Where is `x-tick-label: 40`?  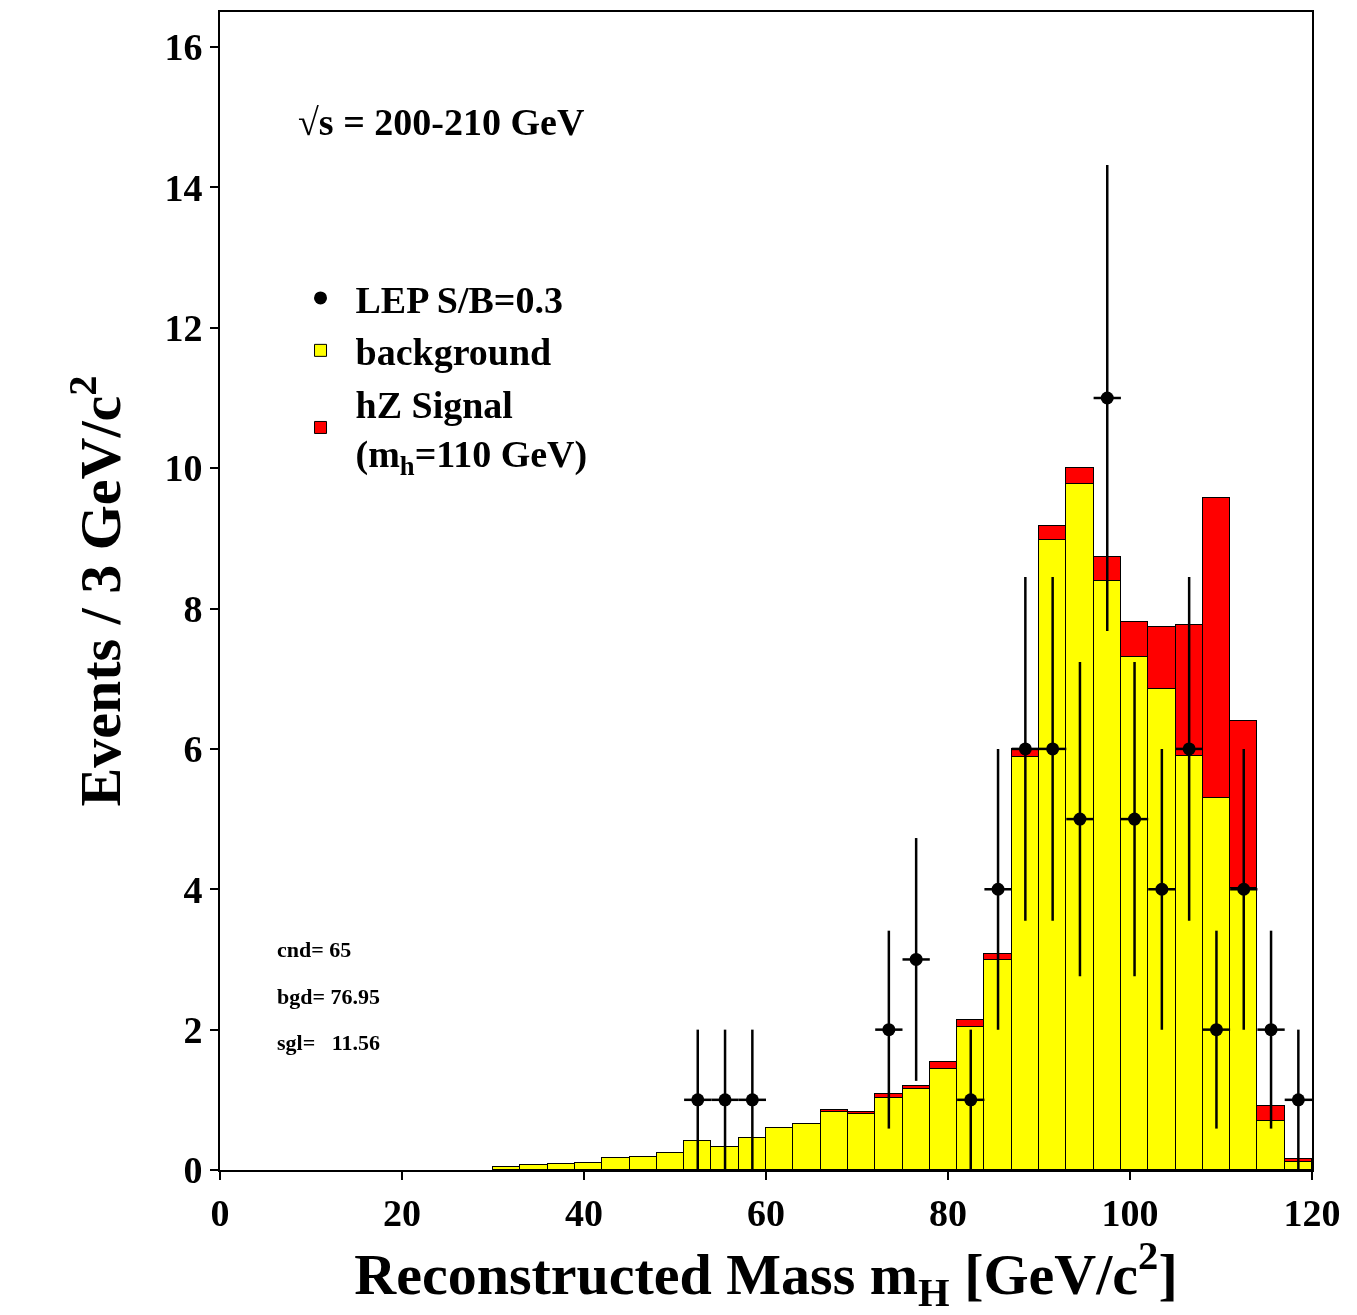
x-tick-label: 40 is located at coordinates (584, 1212).